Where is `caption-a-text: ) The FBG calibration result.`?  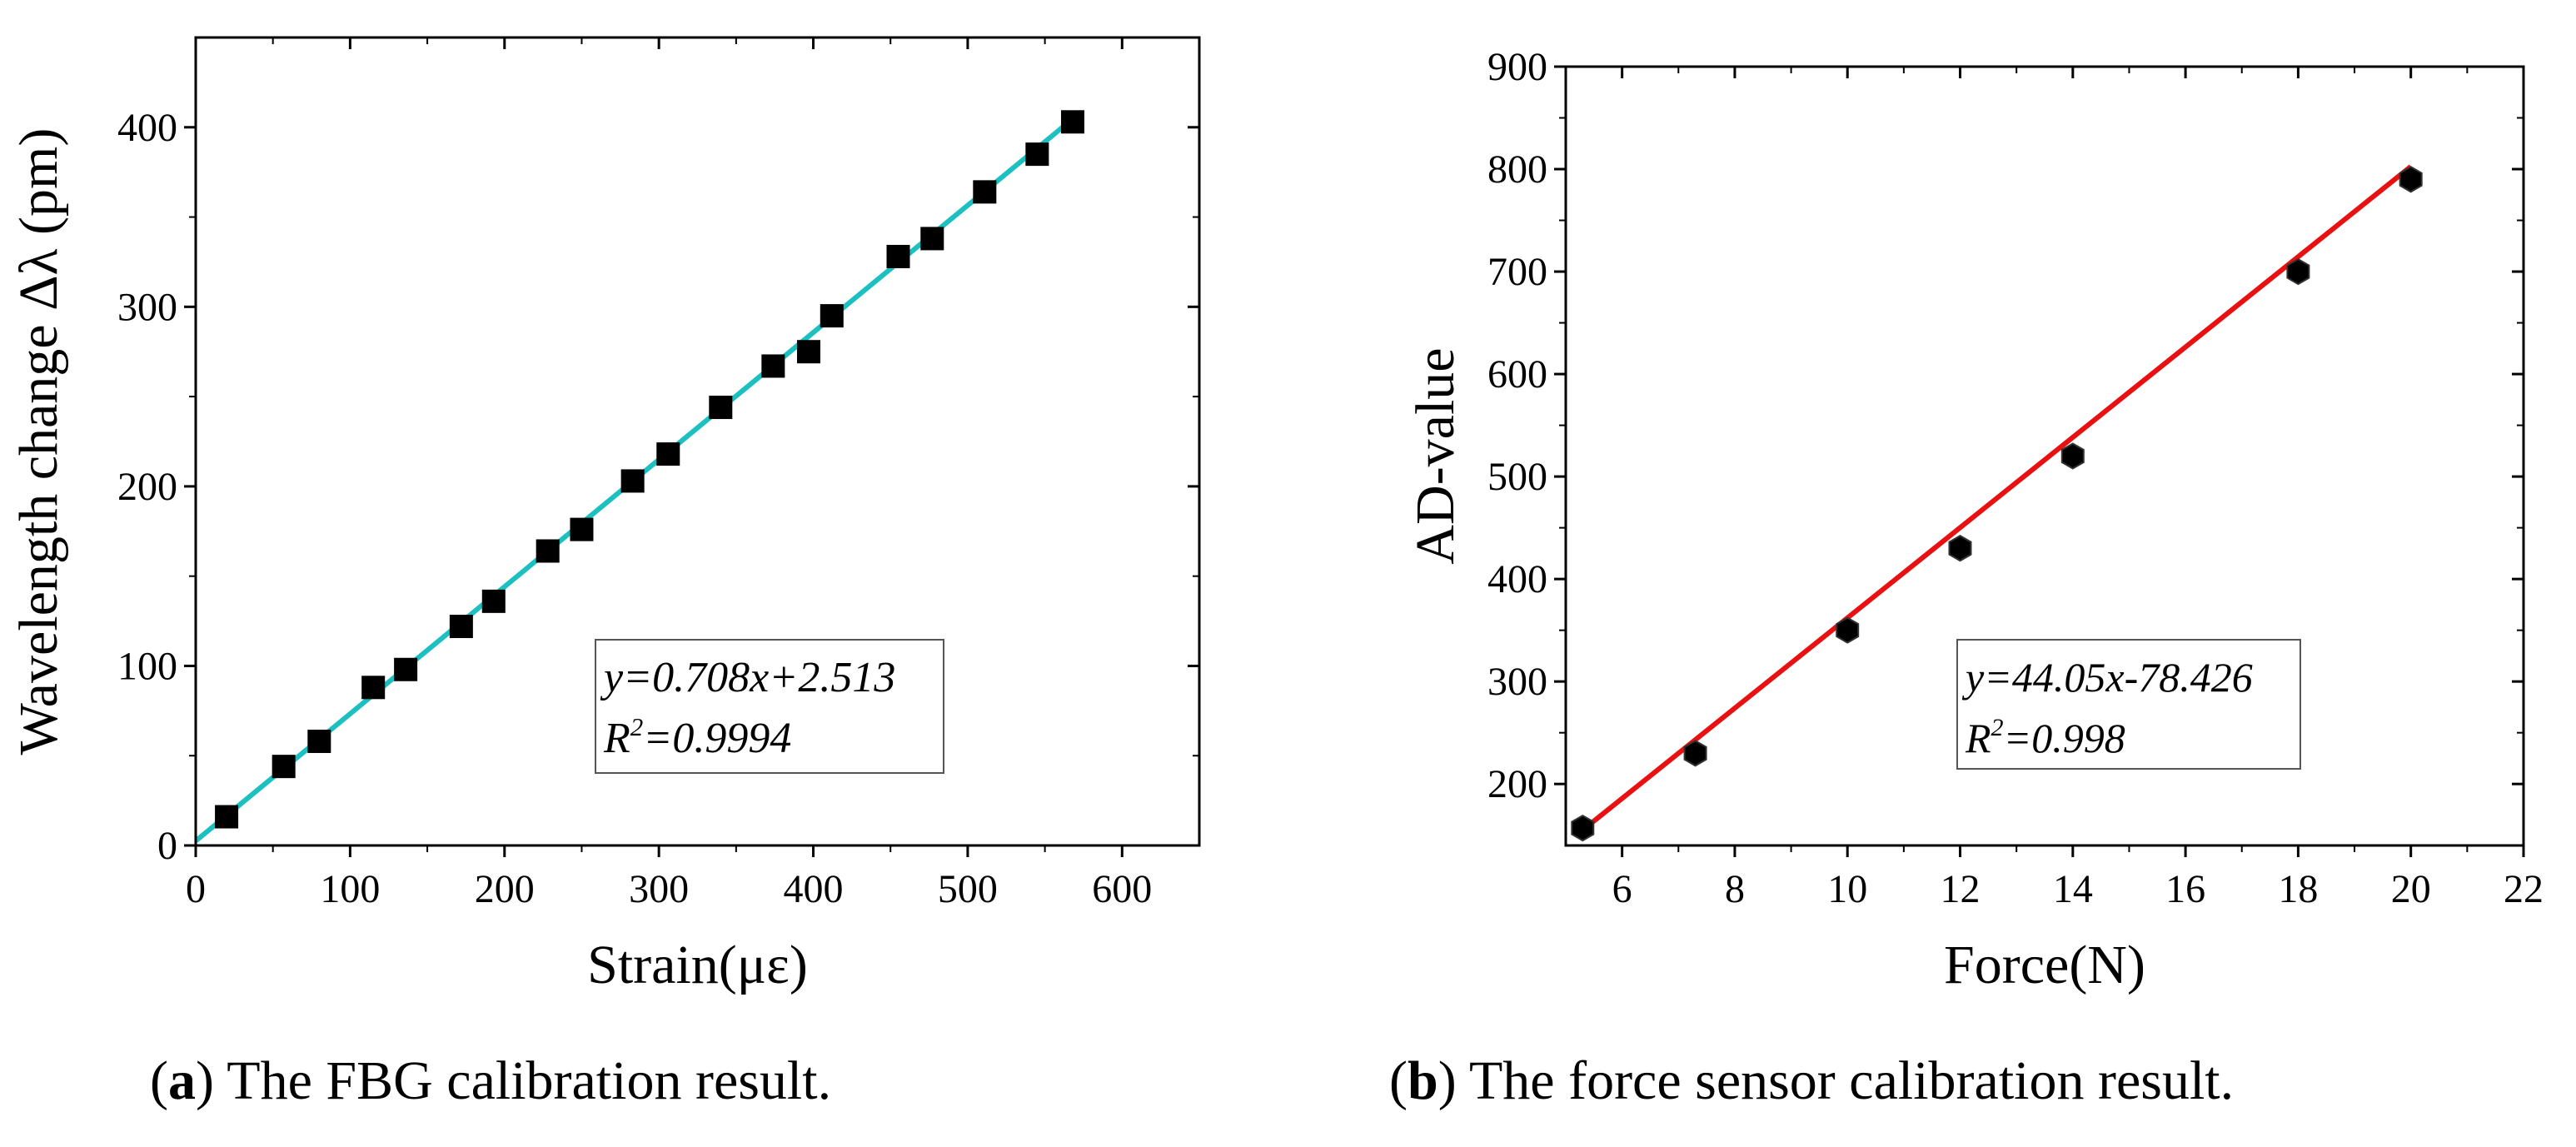 caption-a-text: ) The FBG calibration result. is located at coordinates (513, 1080).